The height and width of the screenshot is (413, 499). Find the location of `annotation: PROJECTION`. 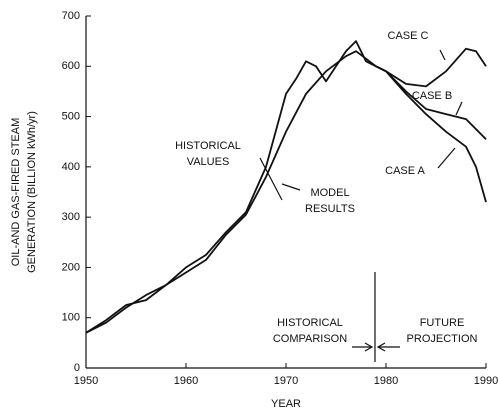

annotation: PROJECTION is located at coordinates (442, 339).